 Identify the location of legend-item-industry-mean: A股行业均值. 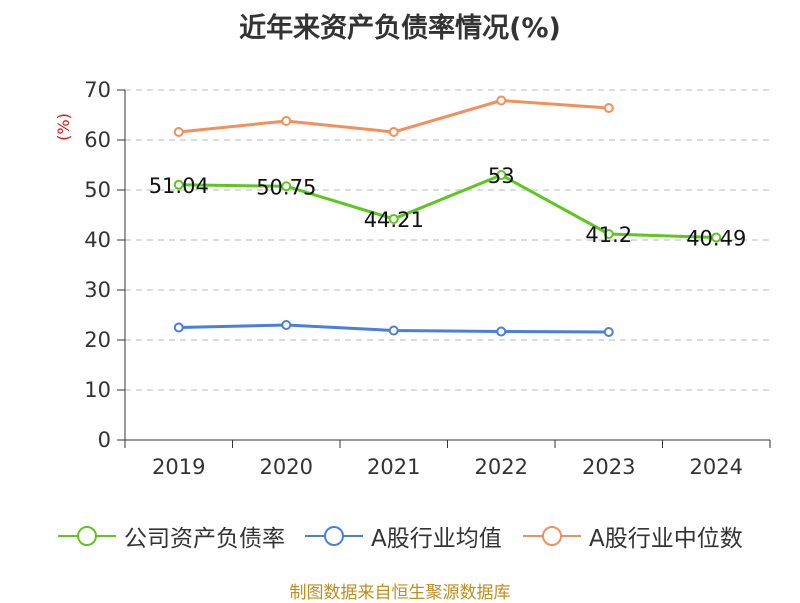
(403, 536).